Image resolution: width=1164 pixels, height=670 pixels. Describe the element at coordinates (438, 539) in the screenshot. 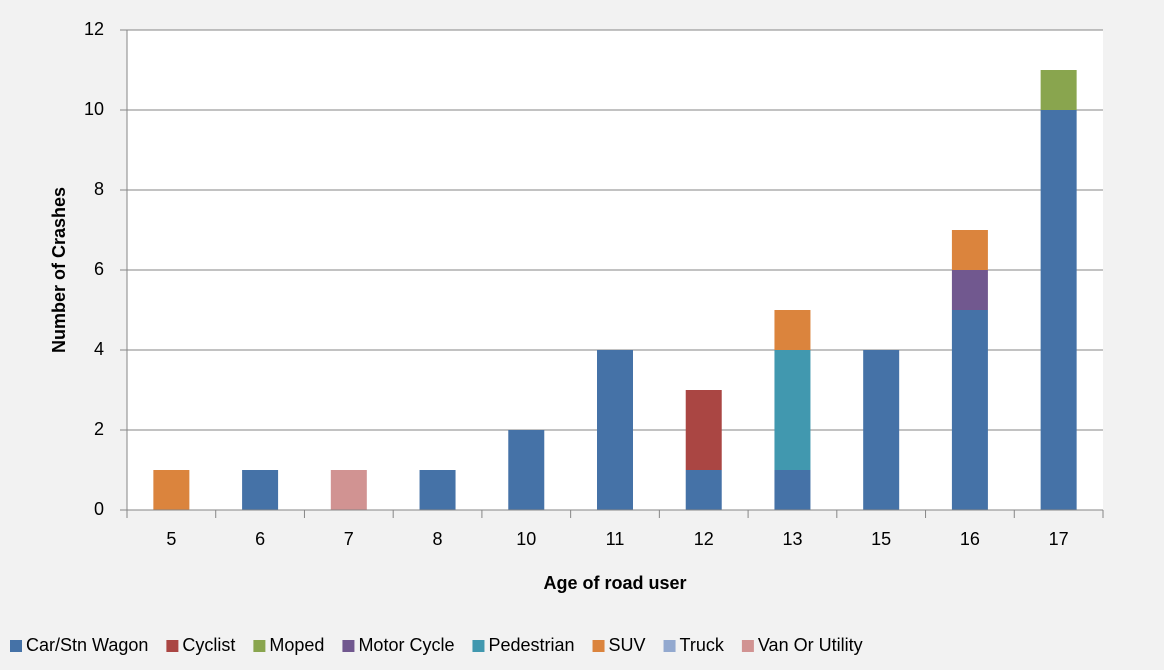

I see `x-tick-label: 8` at that location.